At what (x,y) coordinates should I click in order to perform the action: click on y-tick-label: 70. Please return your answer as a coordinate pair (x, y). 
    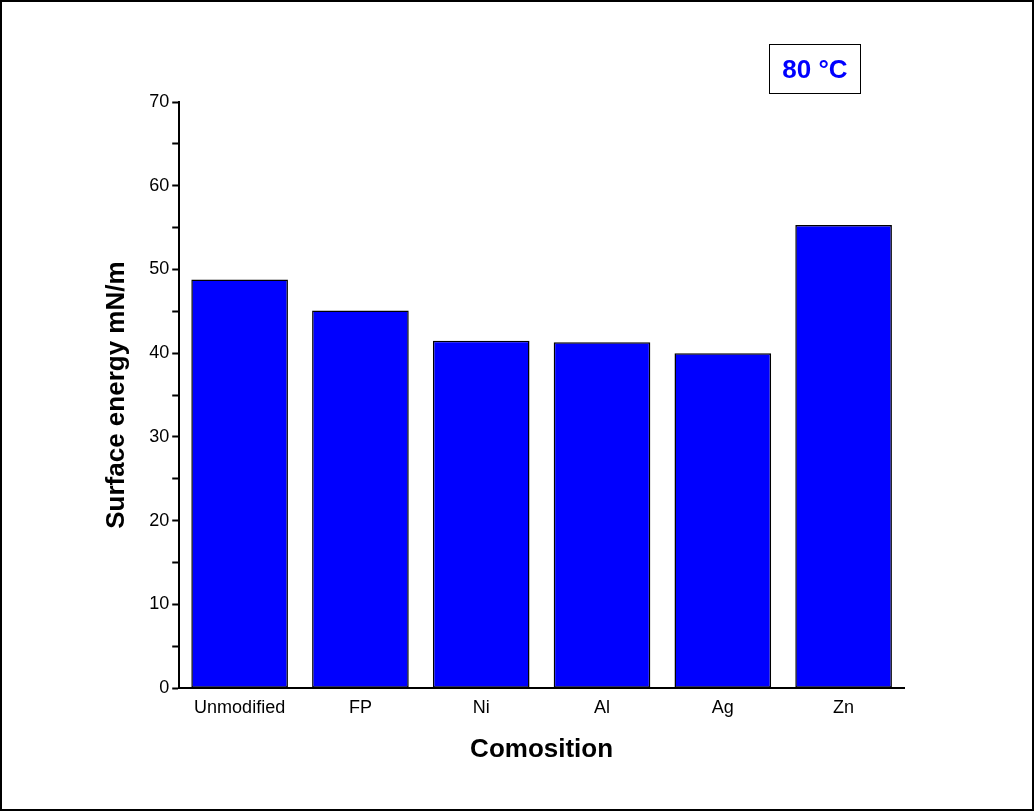
    Looking at the image, I should click on (159, 100).